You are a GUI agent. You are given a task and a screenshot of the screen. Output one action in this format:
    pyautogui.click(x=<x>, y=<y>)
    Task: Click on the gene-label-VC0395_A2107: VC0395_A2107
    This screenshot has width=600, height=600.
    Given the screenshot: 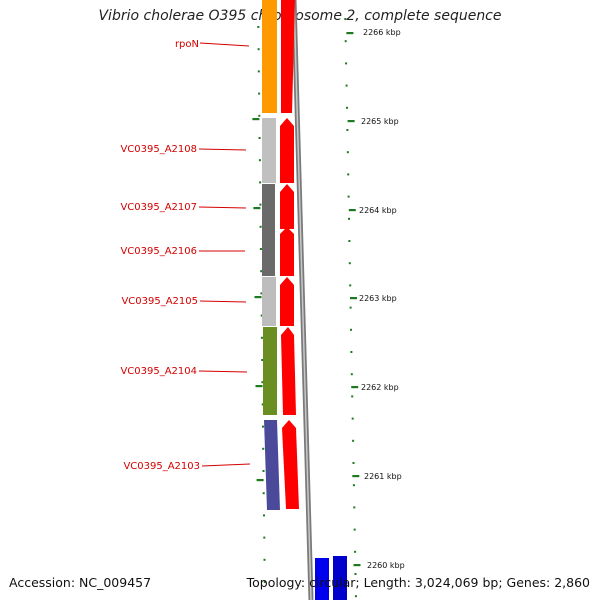 What is the action you would take?
    pyautogui.click(x=158, y=207)
    